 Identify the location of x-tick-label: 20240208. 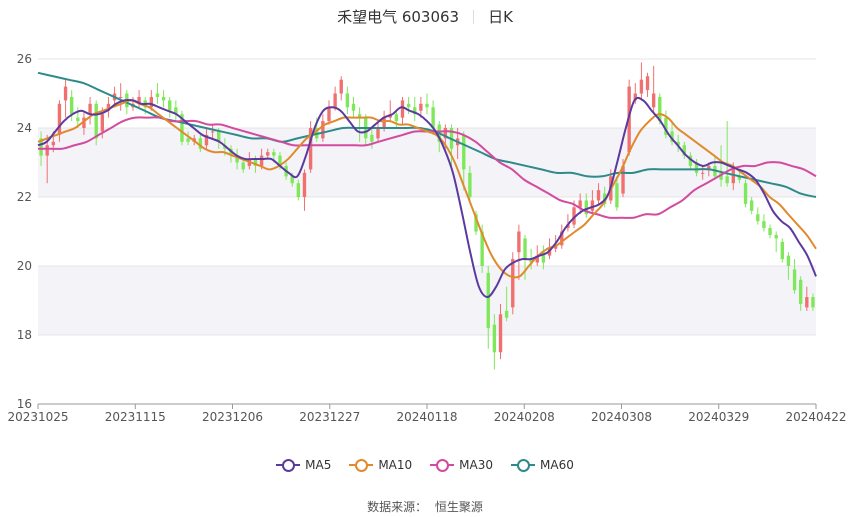
(524, 417).